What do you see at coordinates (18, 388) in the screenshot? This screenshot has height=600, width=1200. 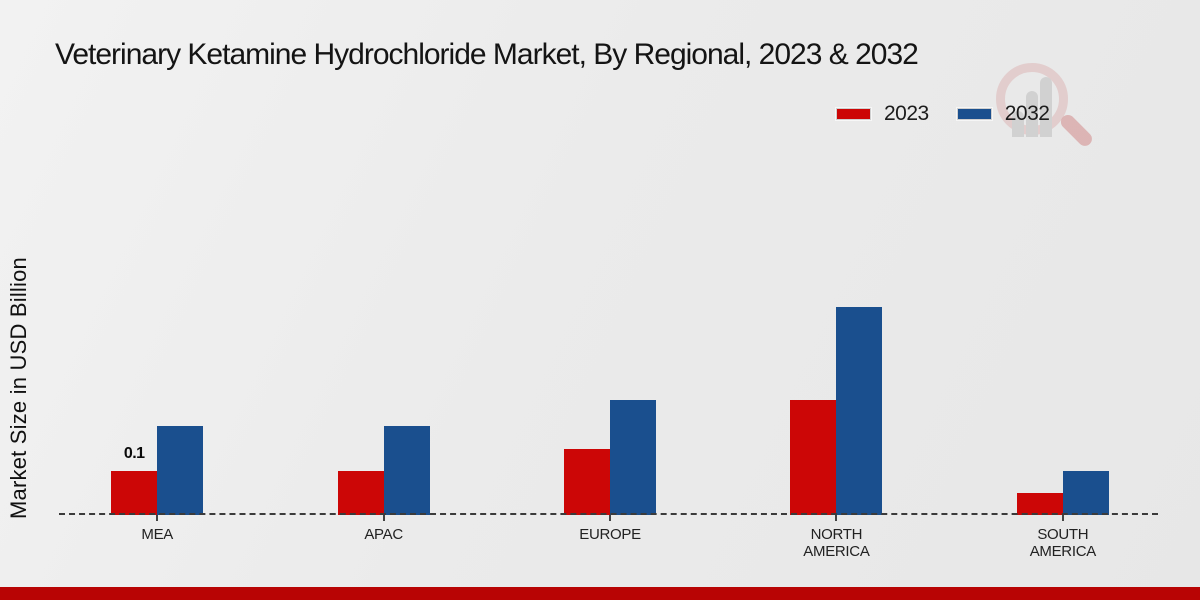 I see `y-axis-label: Market Size in USD Billion` at bounding box center [18, 388].